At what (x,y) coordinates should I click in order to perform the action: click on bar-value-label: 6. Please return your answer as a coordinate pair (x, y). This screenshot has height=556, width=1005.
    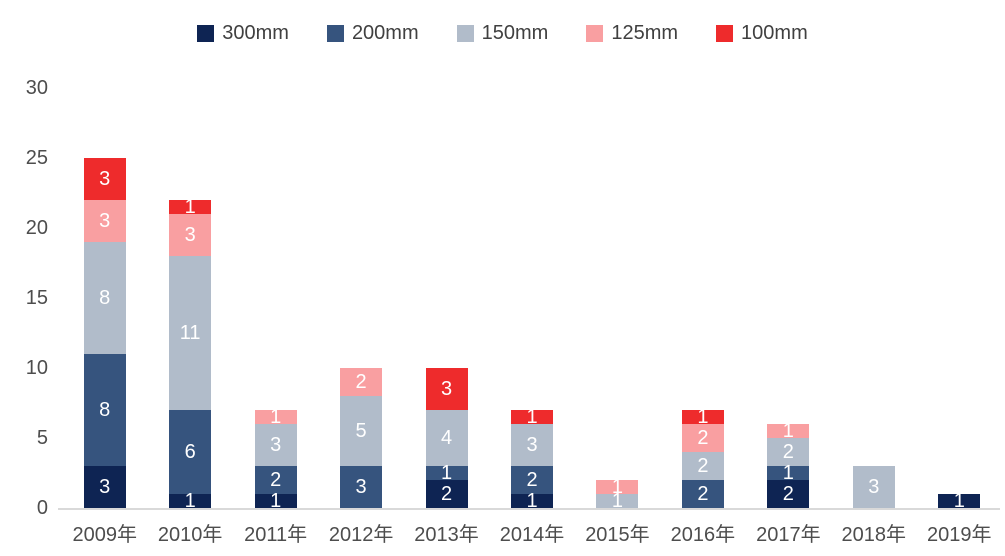
    Looking at the image, I should click on (190, 452).